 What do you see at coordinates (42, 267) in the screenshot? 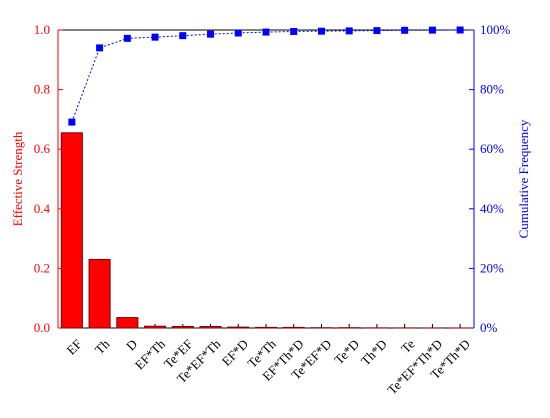
I see `y-tick-label: 0.2` at bounding box center [42, 267].